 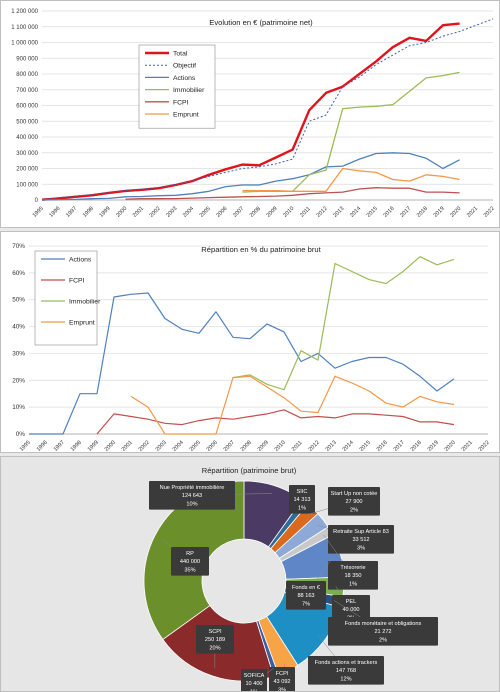 I want to click on x-tick-label: 2000, so click(x=121, y=212).